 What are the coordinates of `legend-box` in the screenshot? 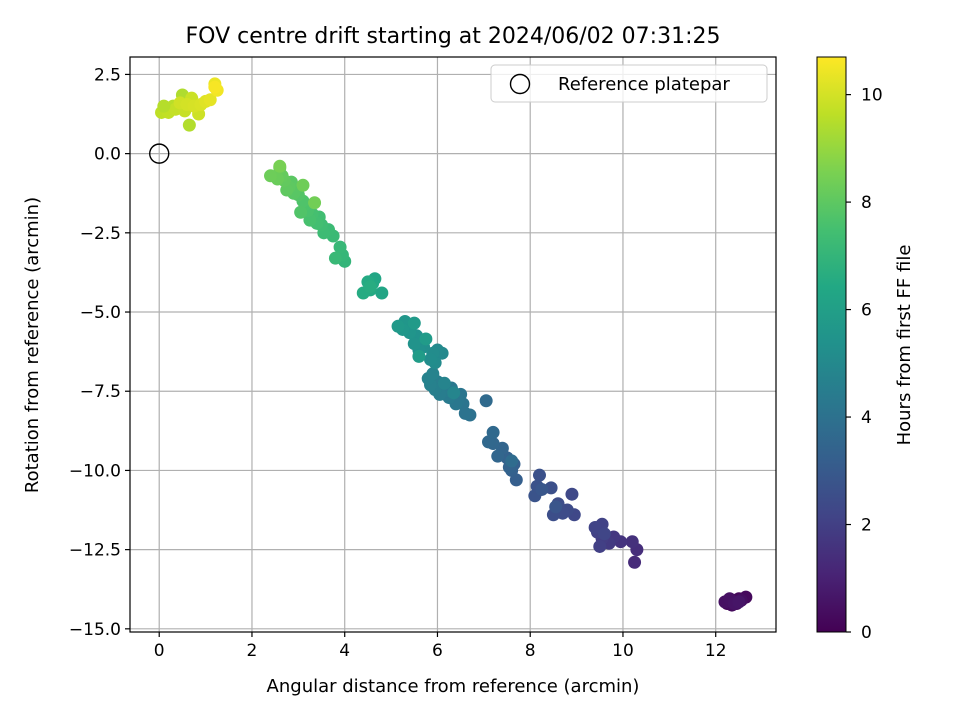 It's located at (629, 83).